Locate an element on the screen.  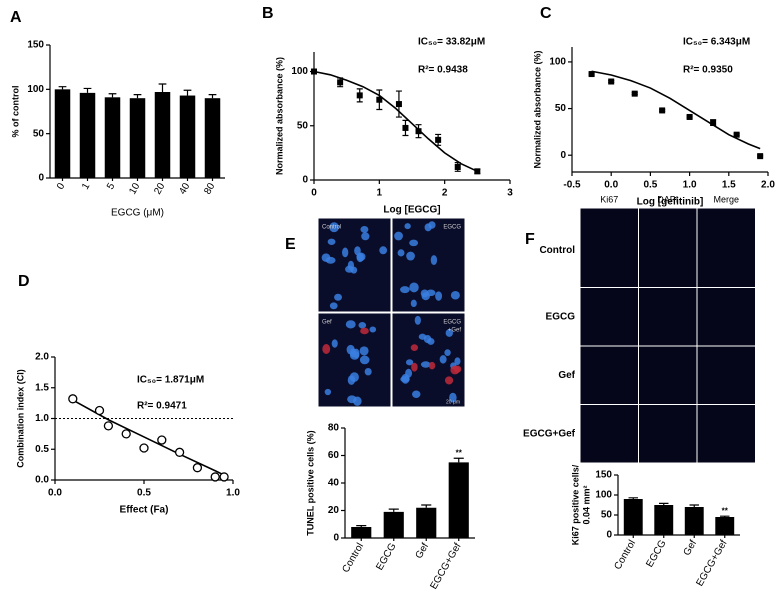
x-tick-label: 2.0 is located at coordinates (768, 185).